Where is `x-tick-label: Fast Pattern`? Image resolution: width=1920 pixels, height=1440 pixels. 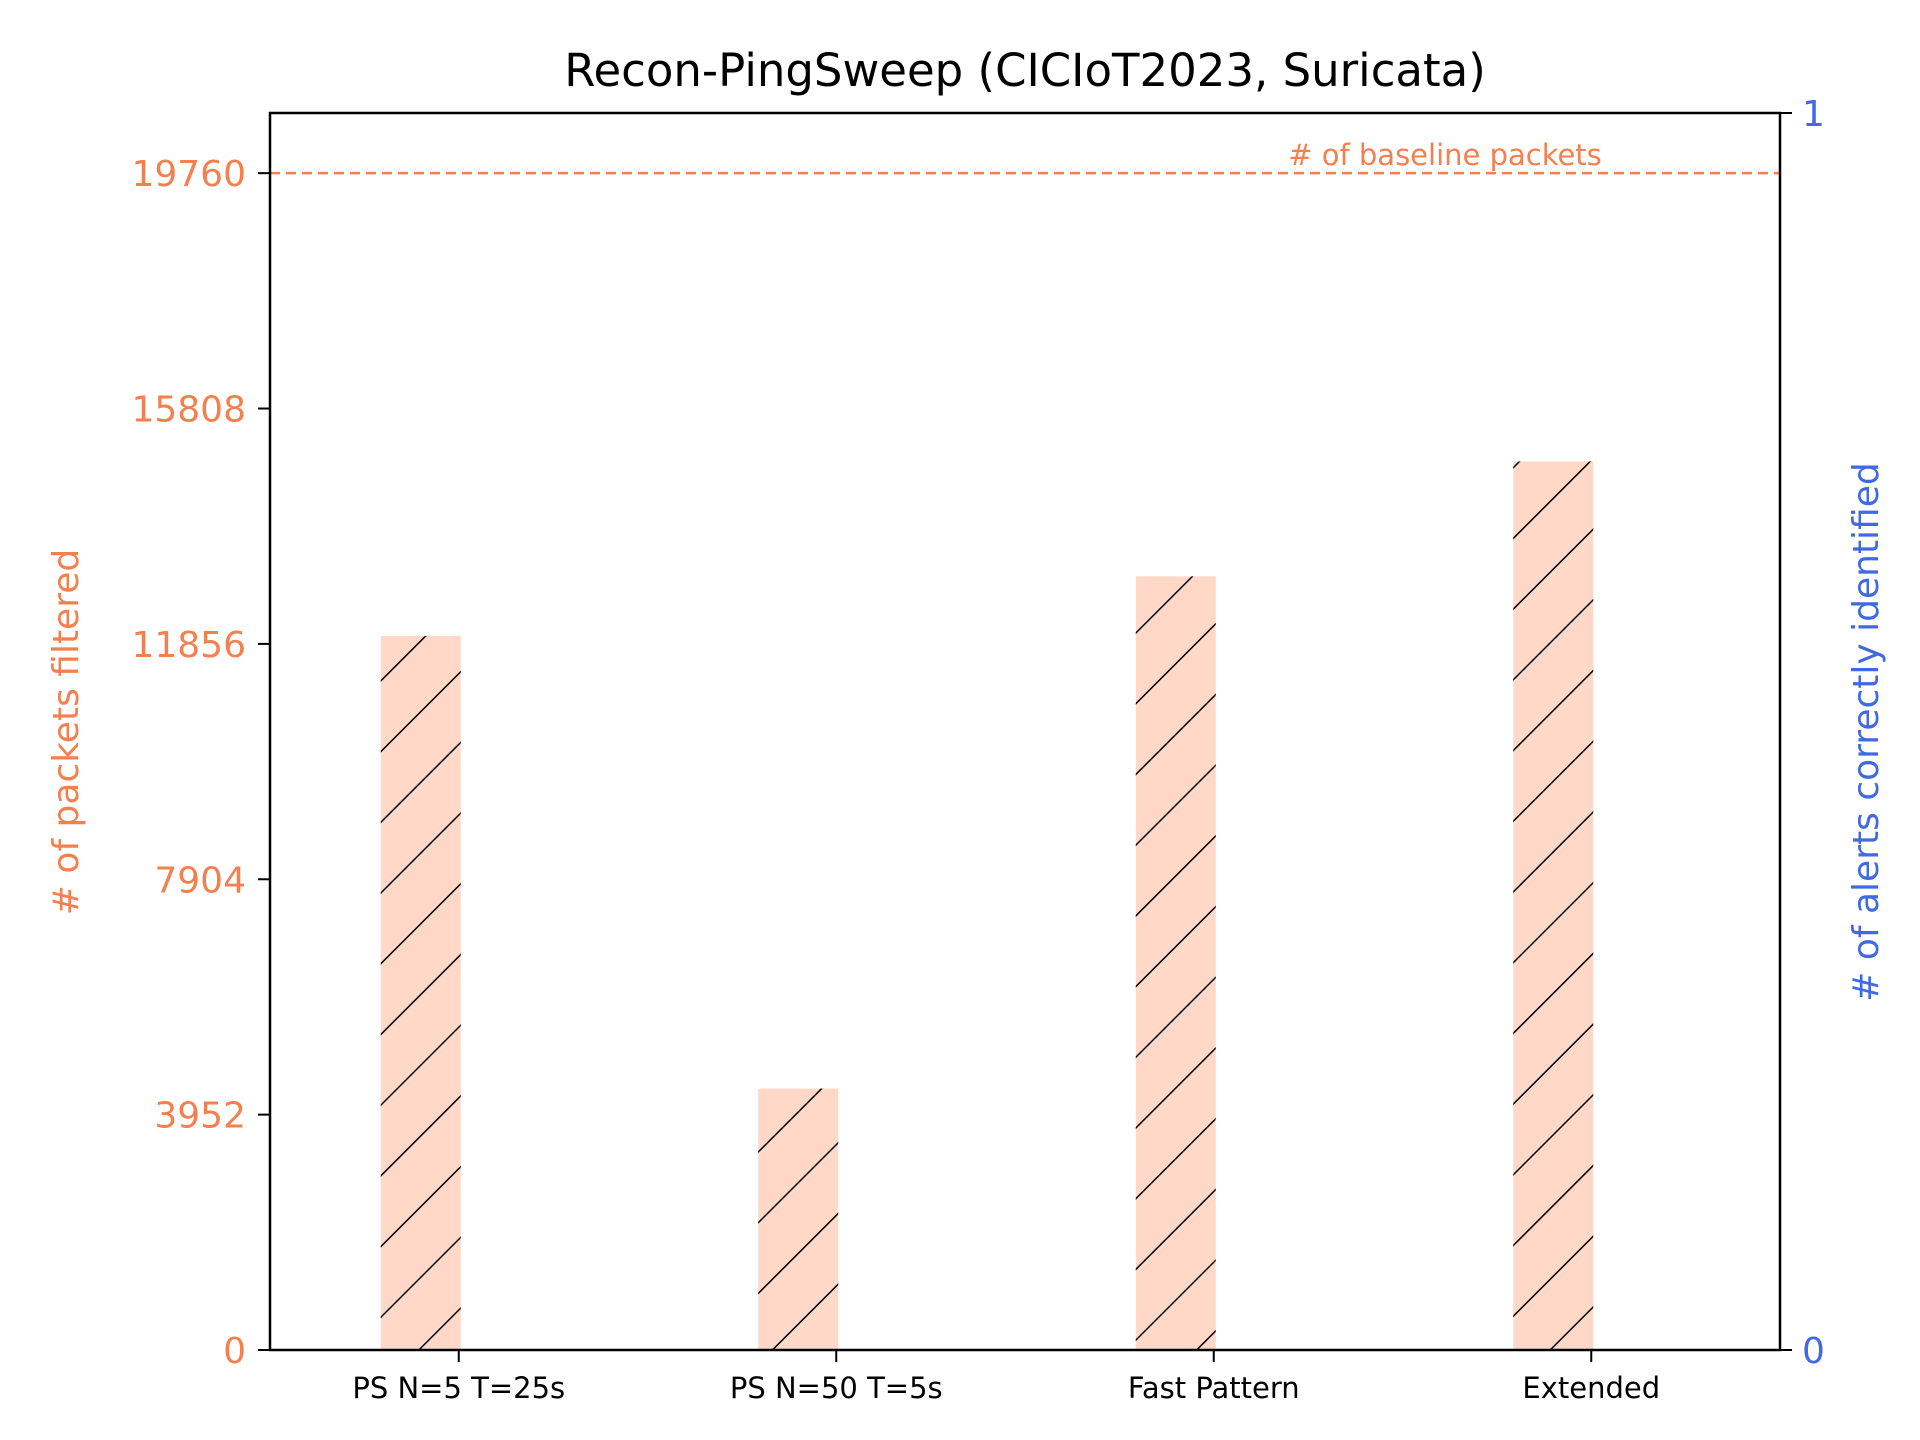
x-tick-label: Fast Pattern is located at coordinates (1214, 1388).